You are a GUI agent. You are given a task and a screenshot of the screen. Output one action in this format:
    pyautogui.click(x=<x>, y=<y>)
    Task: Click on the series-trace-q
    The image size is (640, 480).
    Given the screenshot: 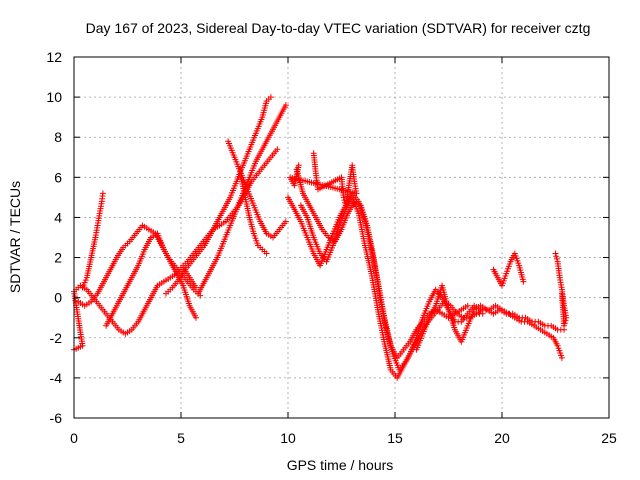 What is the action you would take?
    pyautogui.click(x=561, y=289)
    